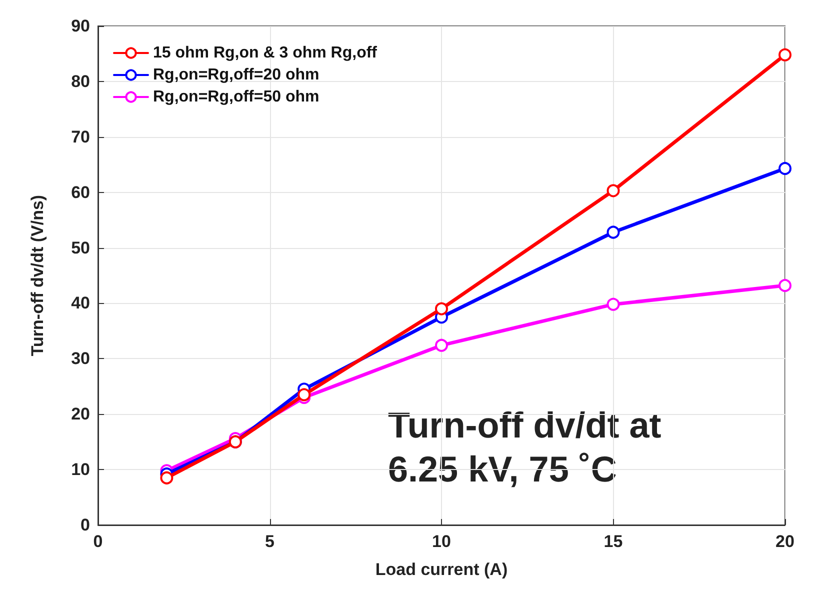 The image size is (820, 597). What do you see at coordinates (80, 470) in the screenshot?
I see `y-tick-label: 10` at bounding box center [80, 470].